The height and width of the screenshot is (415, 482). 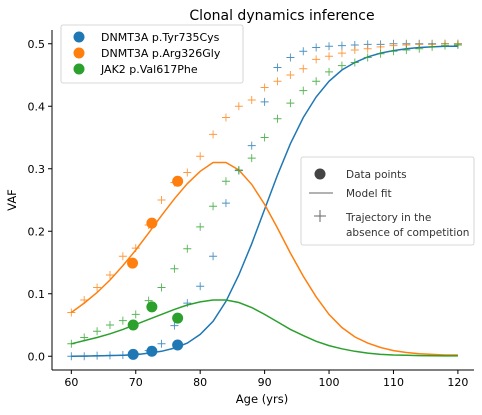 What do you see at coordinates (37, 231) in the screenshot?
I see `y-tick-label: 0.2` at bounding box center [37, 231].